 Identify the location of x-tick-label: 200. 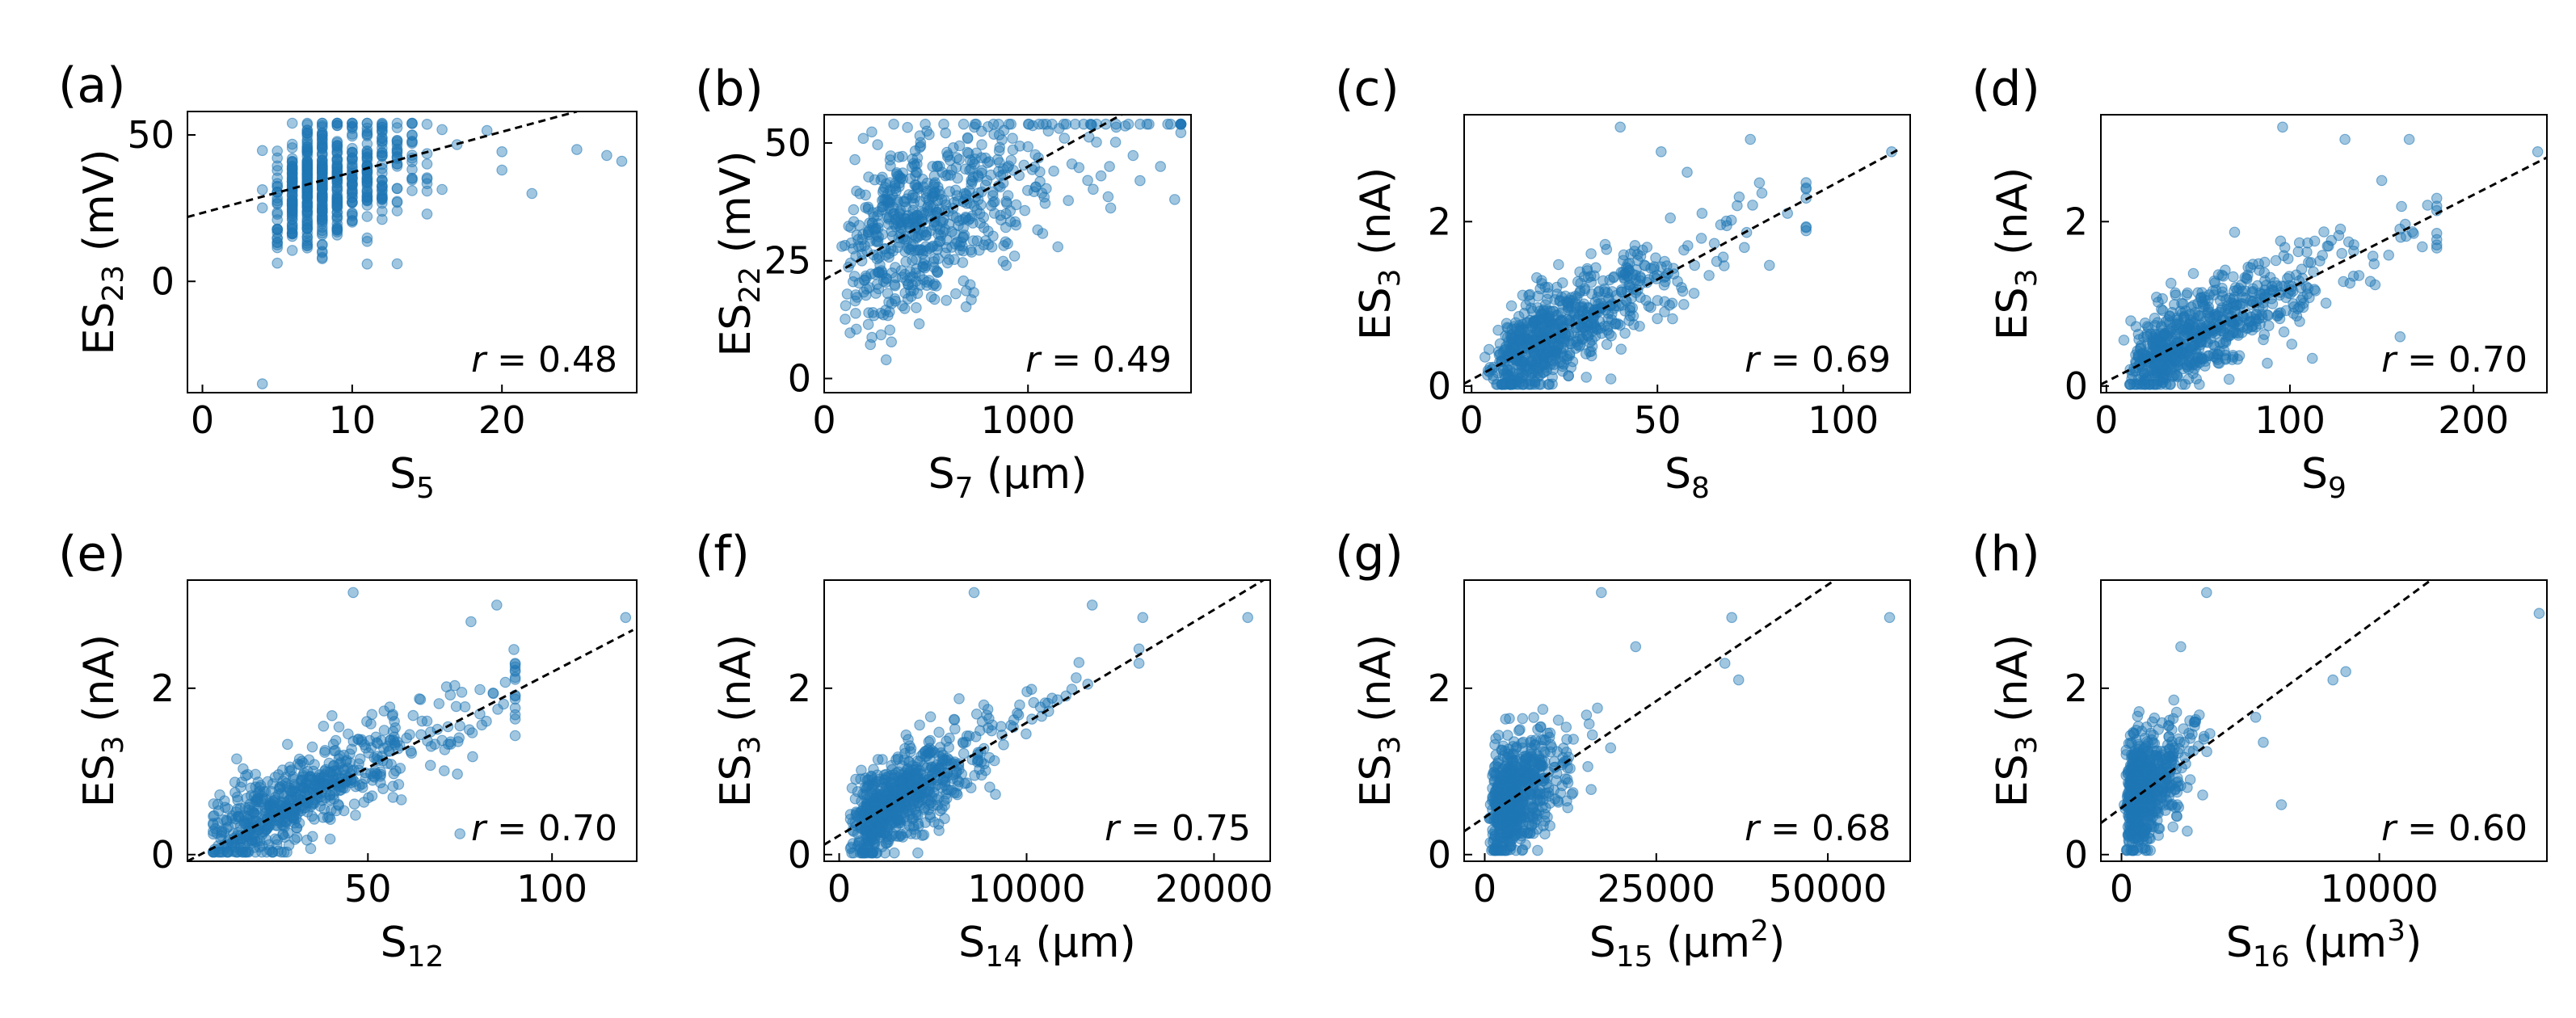
(2473, 420).